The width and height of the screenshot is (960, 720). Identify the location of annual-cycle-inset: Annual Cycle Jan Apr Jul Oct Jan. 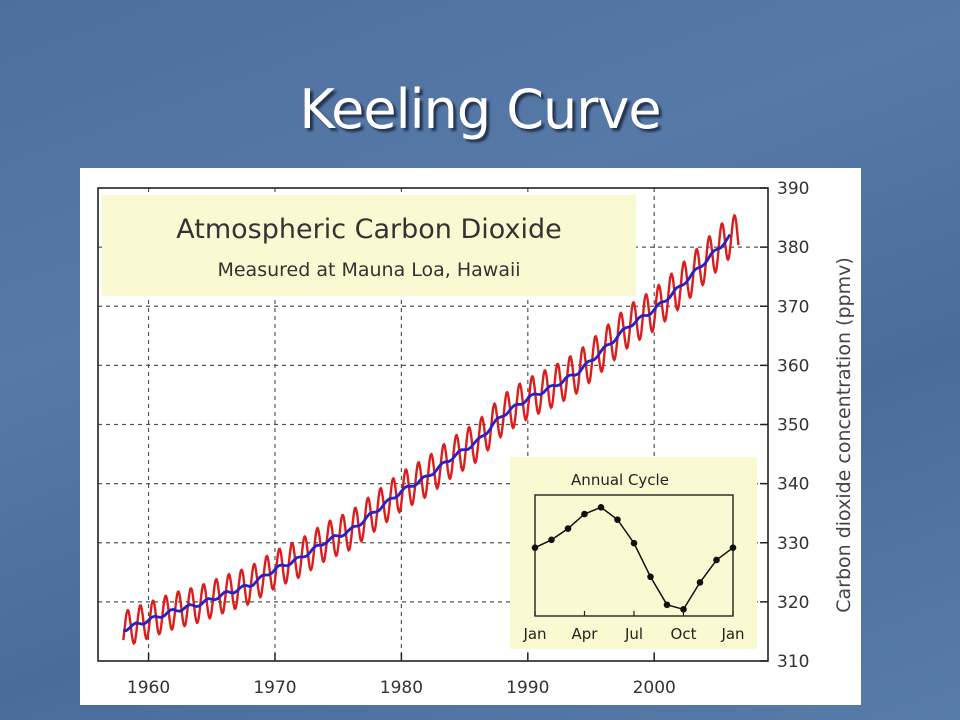
(633, 553).